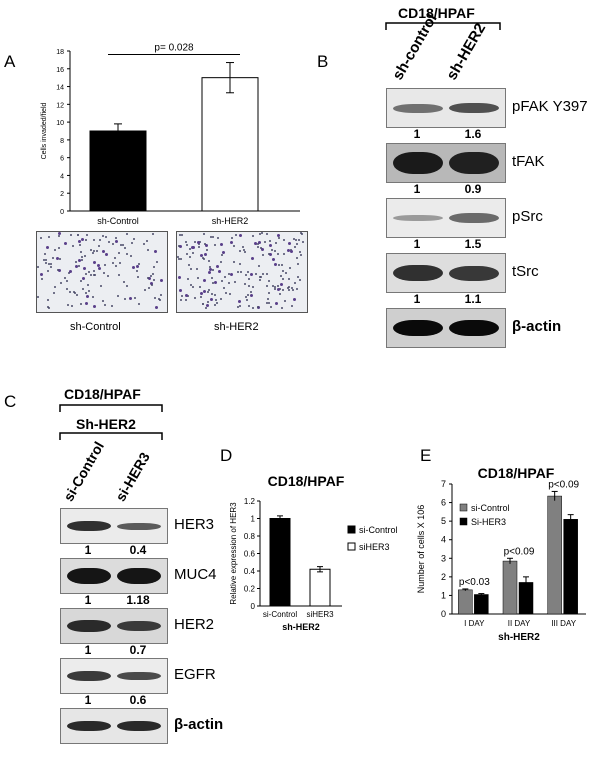  Describe the element at coordinates (226, 455) in the screenshot. I see `panel-d-label: D` at that location.